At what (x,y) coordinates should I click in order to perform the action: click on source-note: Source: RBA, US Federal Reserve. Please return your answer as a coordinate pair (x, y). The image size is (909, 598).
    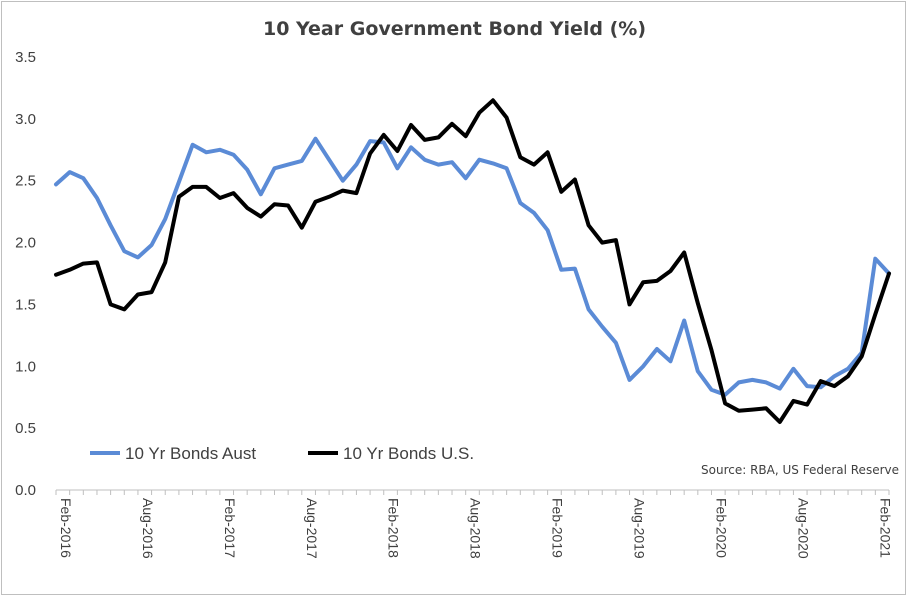
    Looking at the image, I should click on (800, 470).